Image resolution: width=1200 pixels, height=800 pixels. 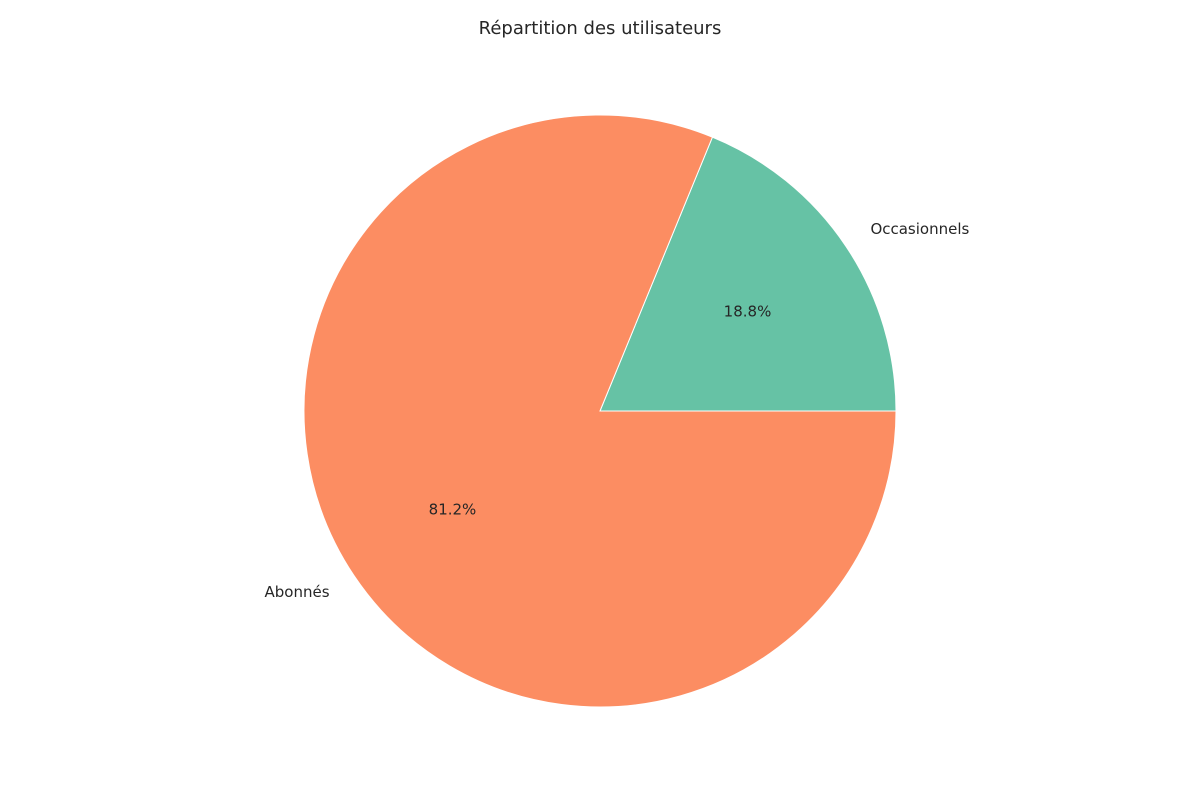 What do you see at coordinates (297, 592) in the screenshot?
I see `slice-label: Abonnés` at bounding box center [297, 592].